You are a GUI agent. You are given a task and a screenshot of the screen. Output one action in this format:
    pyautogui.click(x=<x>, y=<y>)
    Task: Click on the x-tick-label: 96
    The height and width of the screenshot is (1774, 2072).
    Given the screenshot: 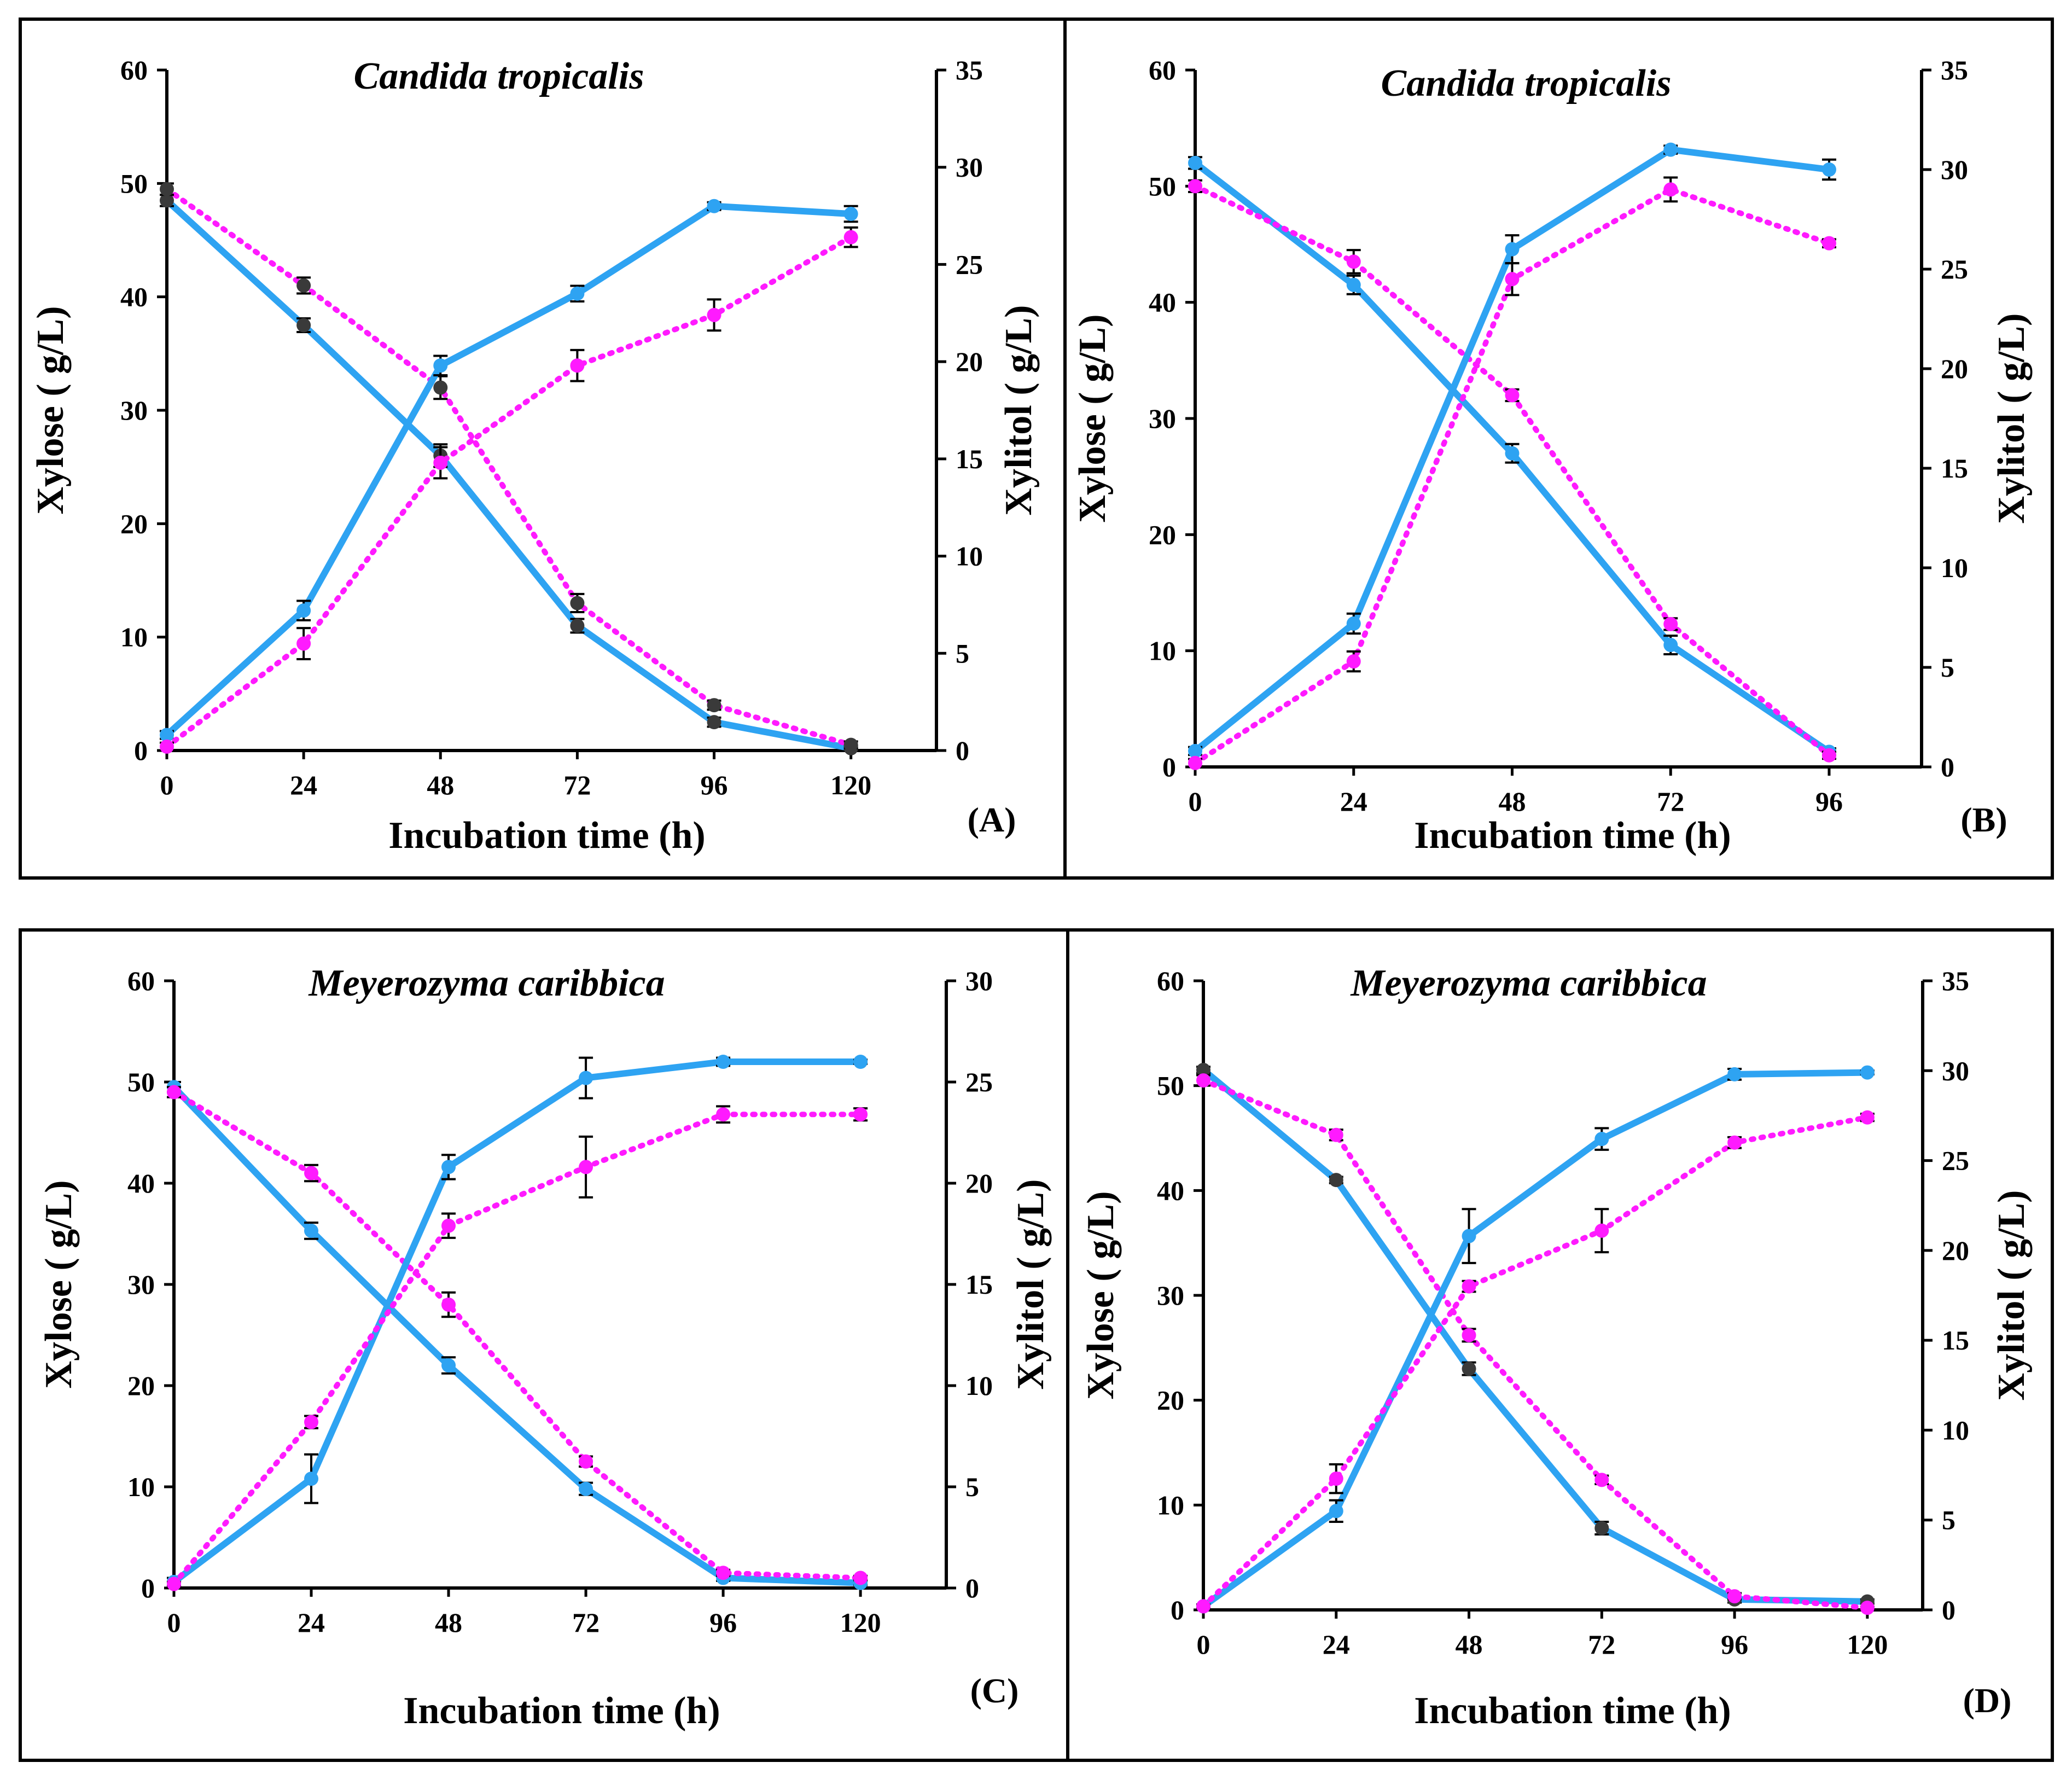 What is the action you would take?
    pyautogui.click(x=1829, y=801)
    